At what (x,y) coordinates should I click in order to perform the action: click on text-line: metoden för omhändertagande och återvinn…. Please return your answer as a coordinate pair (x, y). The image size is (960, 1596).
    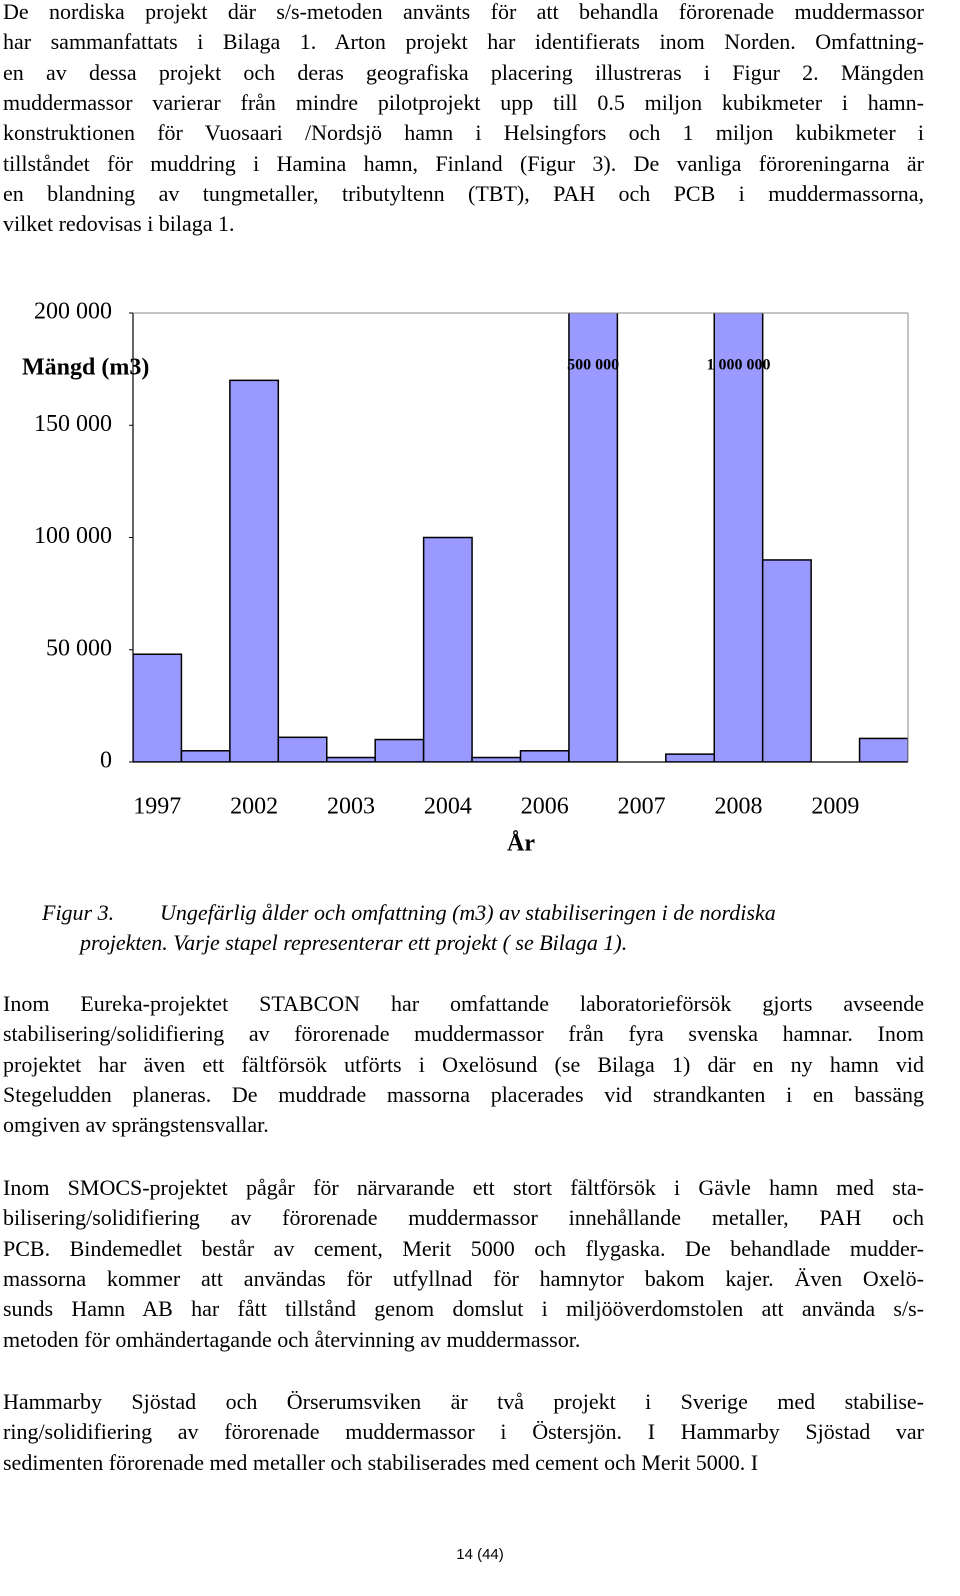
    Looking at the image, I should click on (292, 1339).